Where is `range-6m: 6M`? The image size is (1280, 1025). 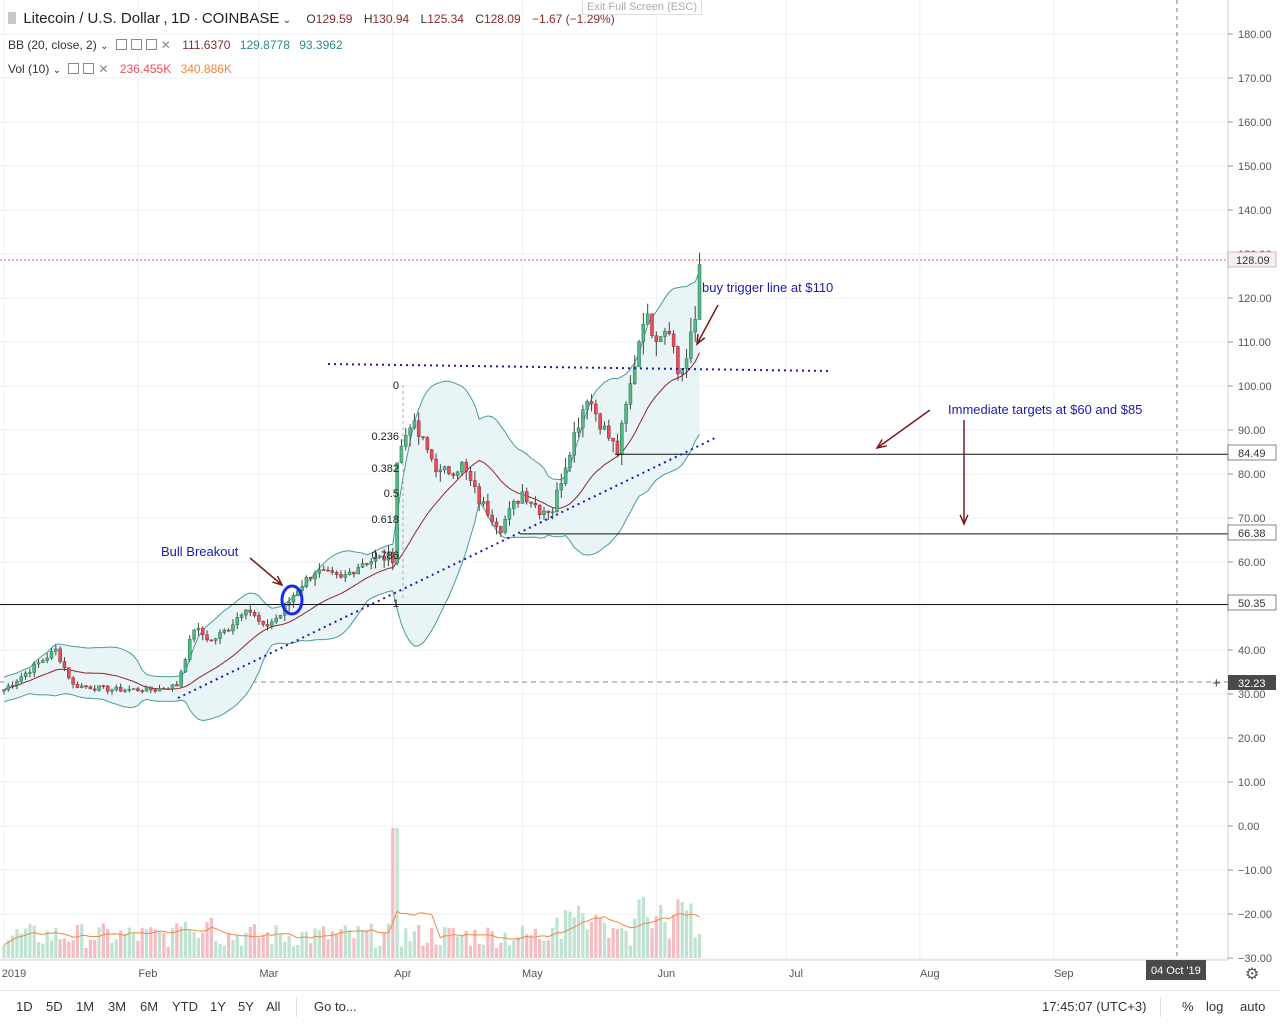 range-6m: 6M is located at coordinates (149, 1006).